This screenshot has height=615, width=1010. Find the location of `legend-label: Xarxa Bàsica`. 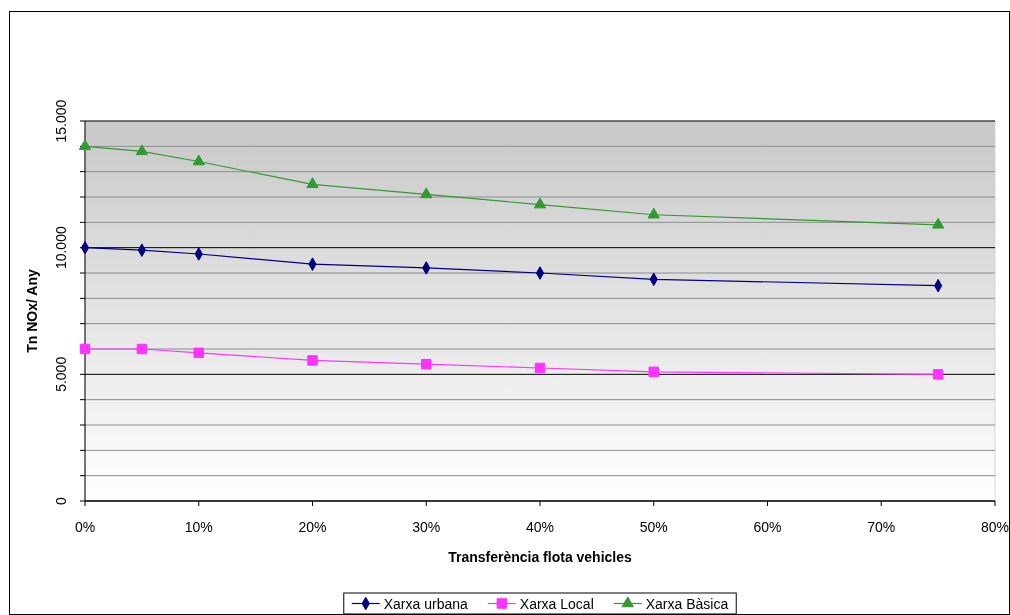

legend-label: Xarxa Bàsica is located at coordinates (687, 604).